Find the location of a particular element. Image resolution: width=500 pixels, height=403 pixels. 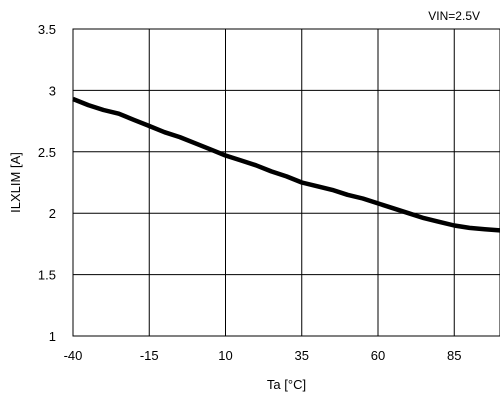

x-axis-ticks: -40 -15 10 35 60 85 is located at coordinates (263, 355).